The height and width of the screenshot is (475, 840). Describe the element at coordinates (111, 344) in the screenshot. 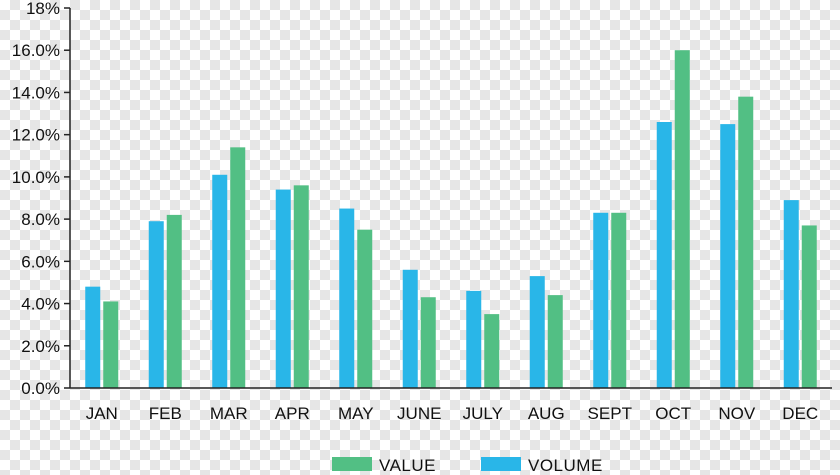

I see `bar-value-jan` at that location.